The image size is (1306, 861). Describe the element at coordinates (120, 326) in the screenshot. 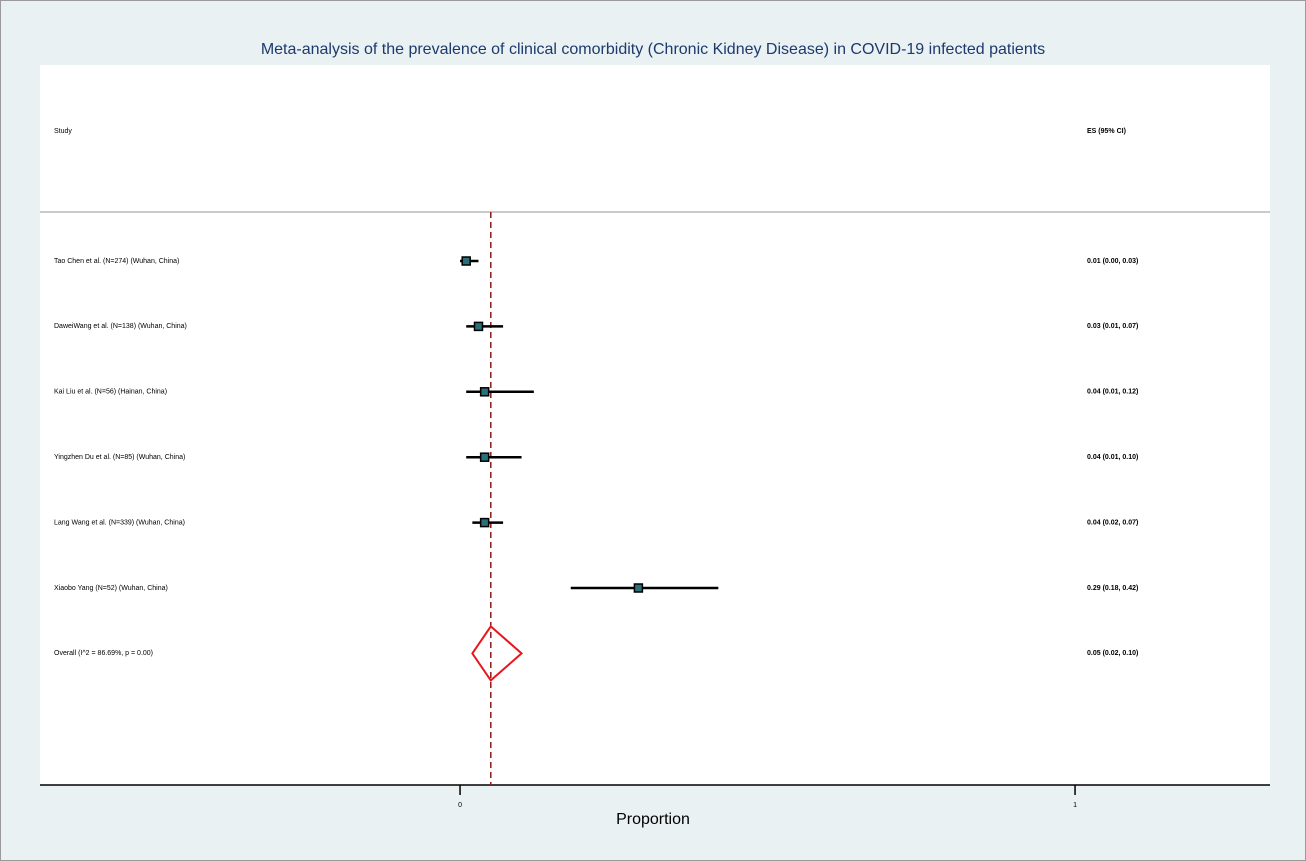

I see `study-label: DaweiWang et al. (N=138) (Wuhan, China)` at that location.